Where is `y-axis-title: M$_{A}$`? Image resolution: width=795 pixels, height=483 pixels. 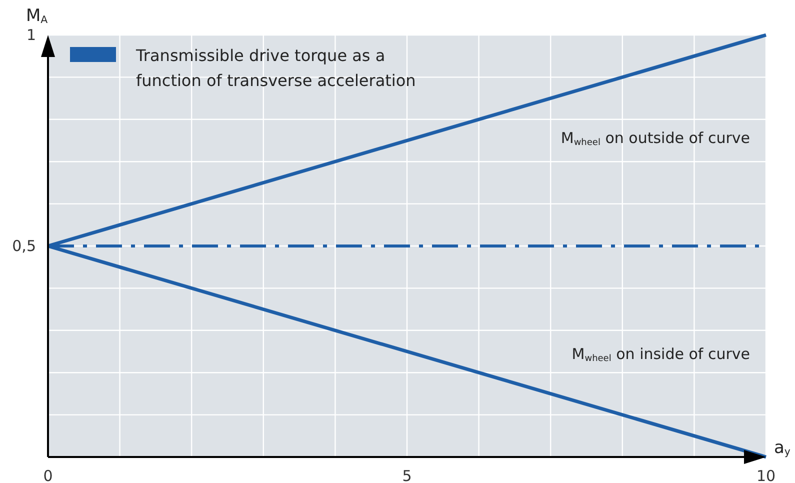
y-axis-title: M$_{A}$ is located at coordinates (37, 16).